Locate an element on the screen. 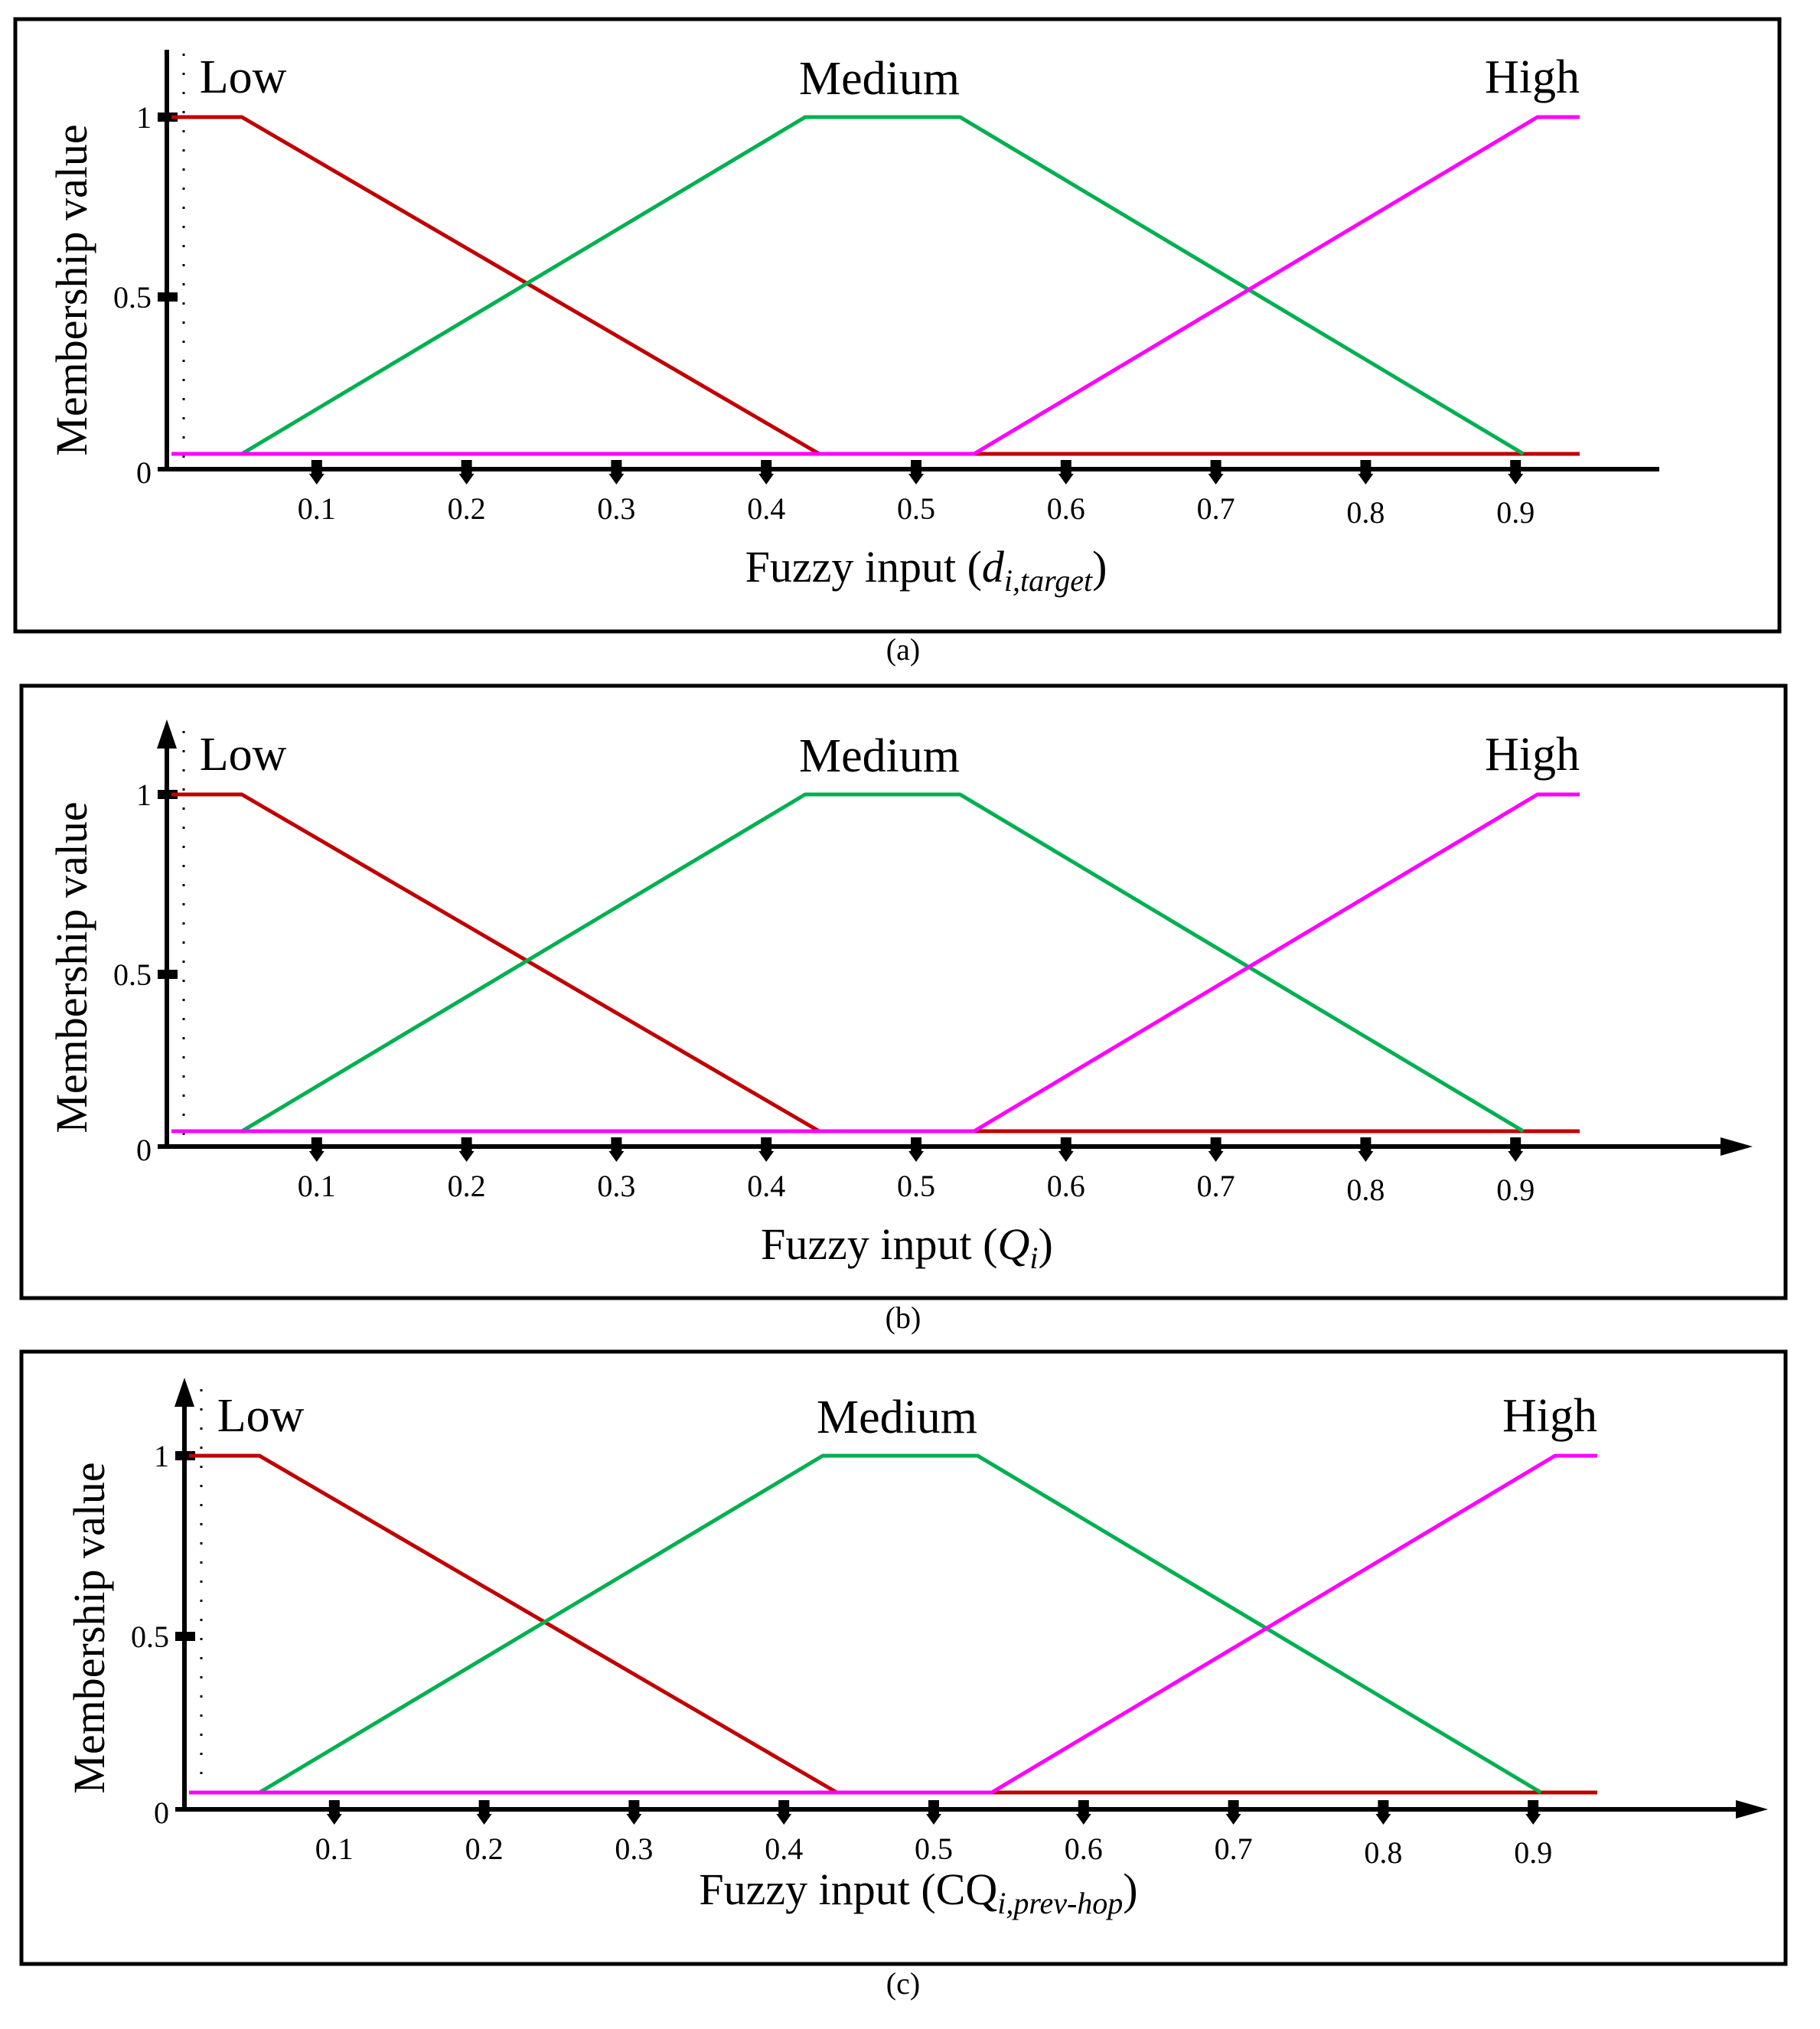  series-line-high is located at coordinates (893, 1624).